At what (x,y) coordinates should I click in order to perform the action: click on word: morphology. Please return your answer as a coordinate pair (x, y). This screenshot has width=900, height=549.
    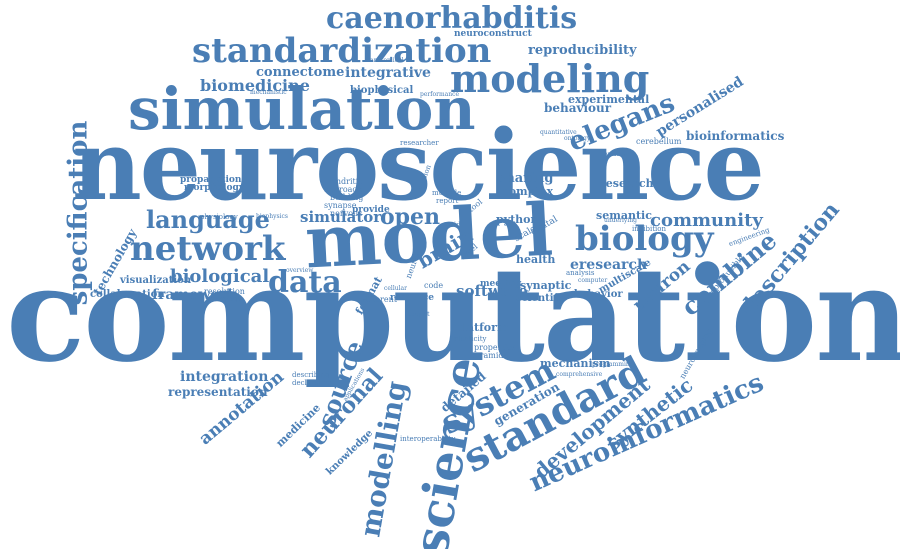
    Looking at the image, I should click on (214, 188).